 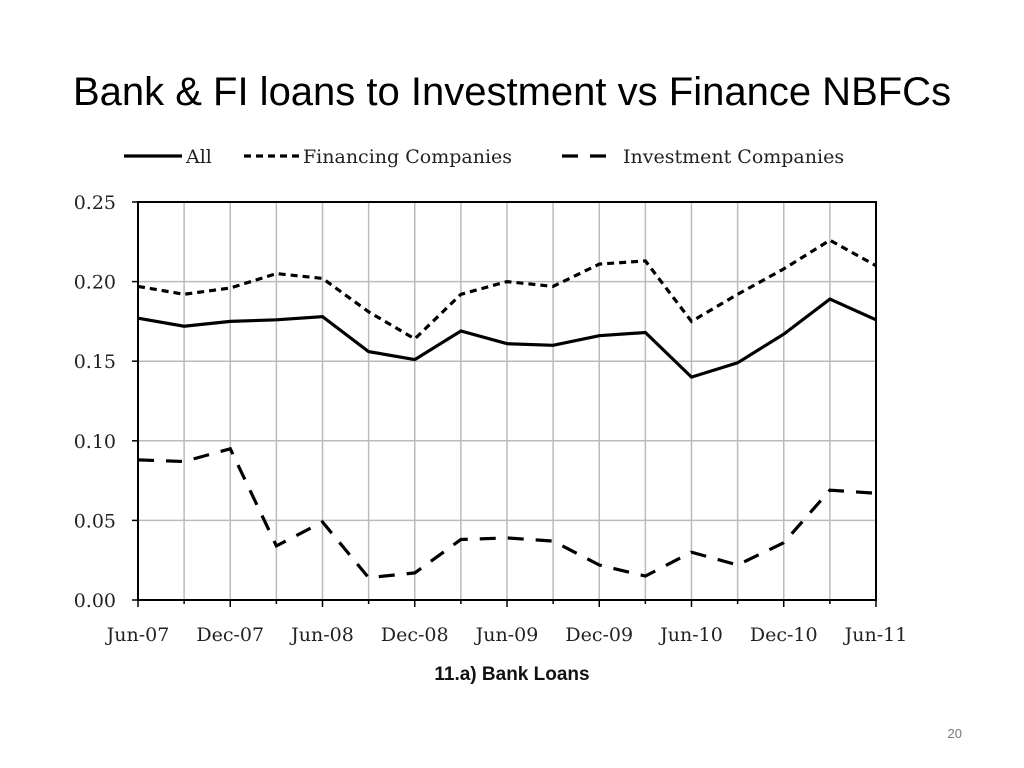 I want to click on x-tick-label: Dec-07, so click(x=230, y=635).